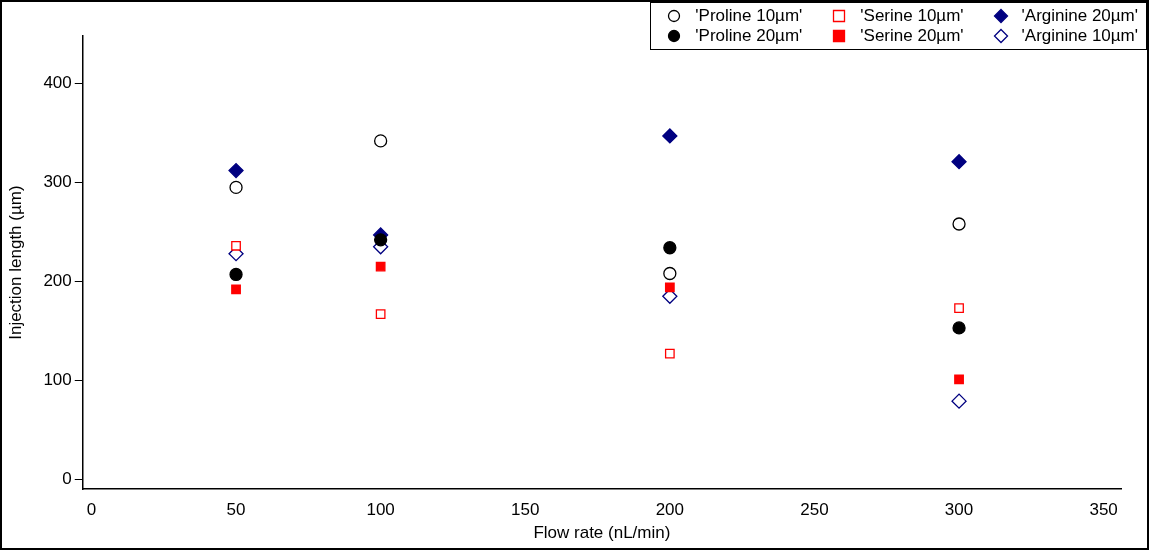  What do you see at coordinates (1079, 36) in the screenshot?
I see `legend-label: 'Arginine 10µm'` at bounding box center [1079, 36].